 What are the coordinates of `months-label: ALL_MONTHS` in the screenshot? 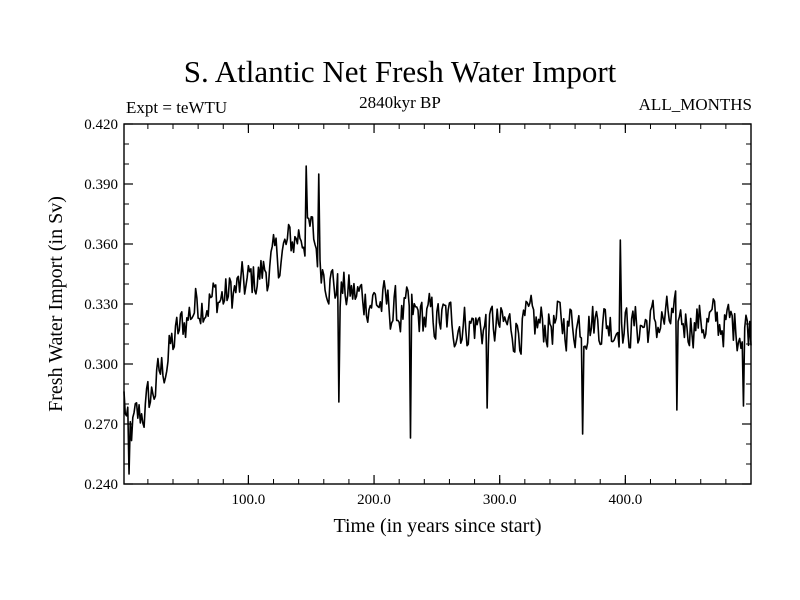 It's located at (695, 104).